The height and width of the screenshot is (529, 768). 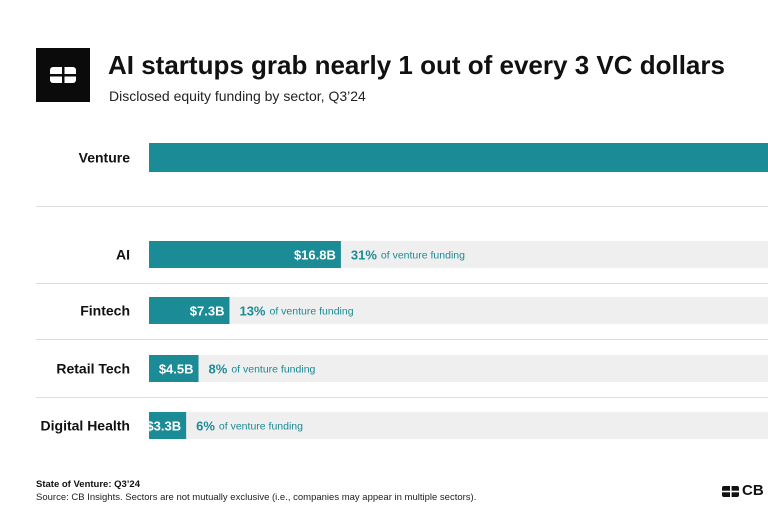 I want to click on bar-ai, so click(x=245, y=254).